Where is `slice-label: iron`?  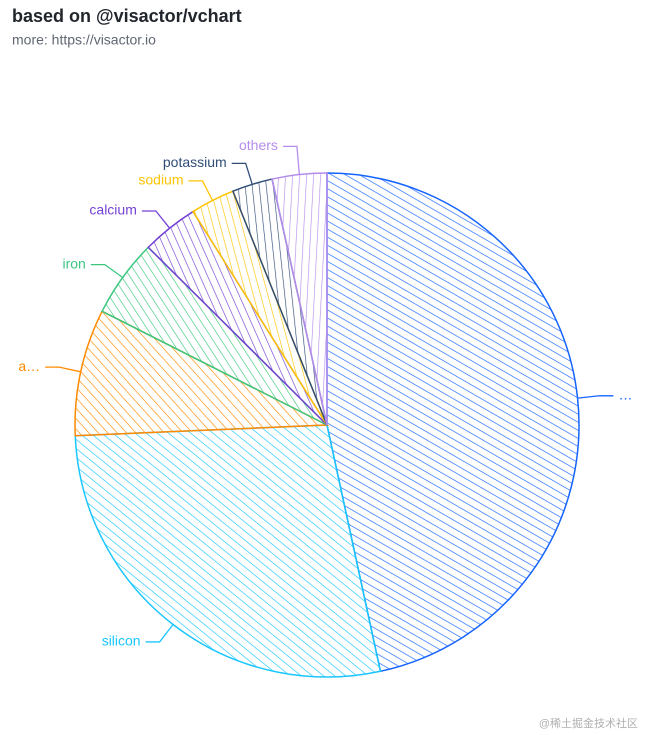
slice-label: iron is located at coordinates (73, 263).